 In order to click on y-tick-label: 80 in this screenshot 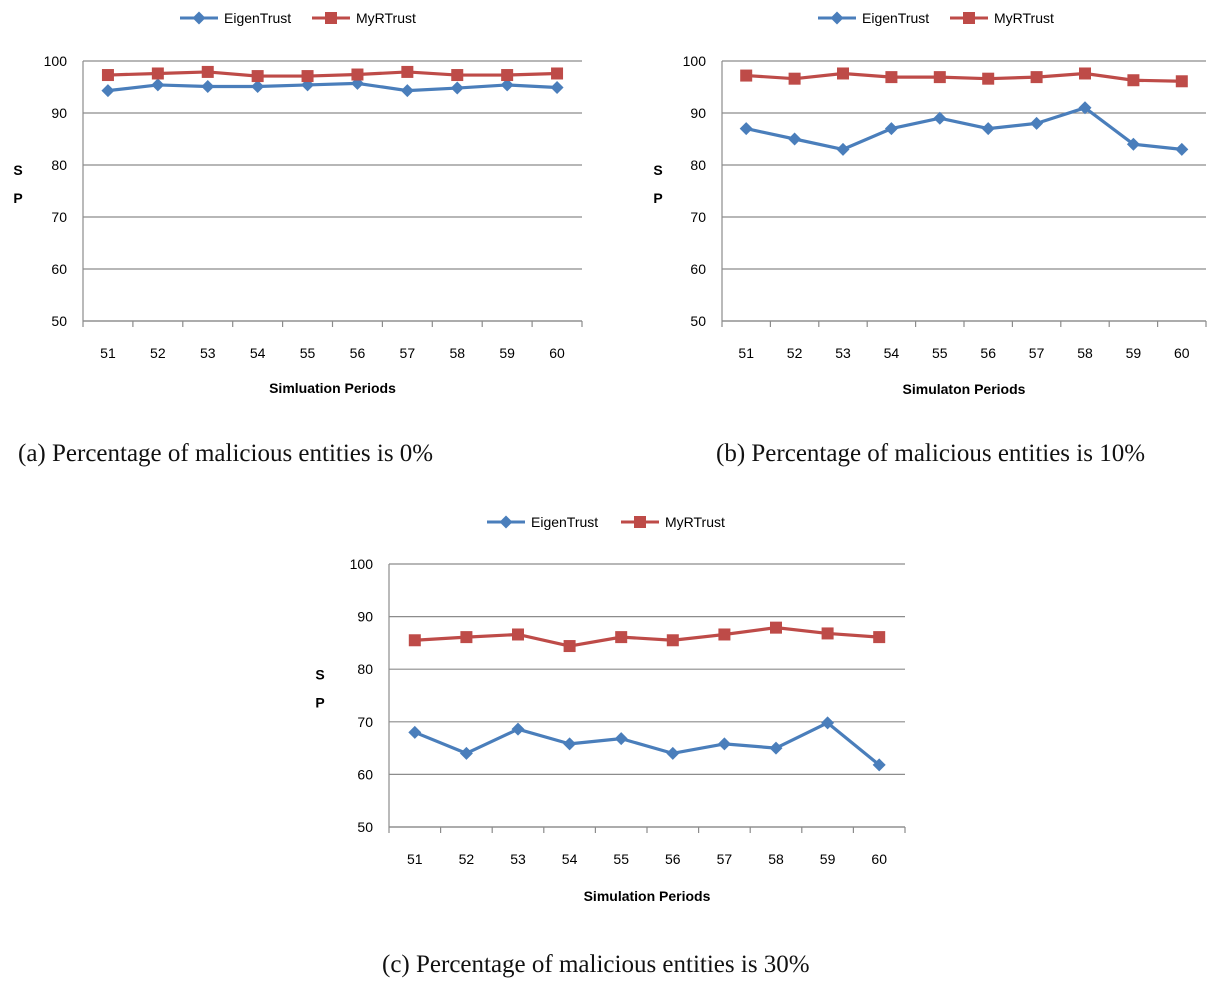, I will do `click(365, 669)`.